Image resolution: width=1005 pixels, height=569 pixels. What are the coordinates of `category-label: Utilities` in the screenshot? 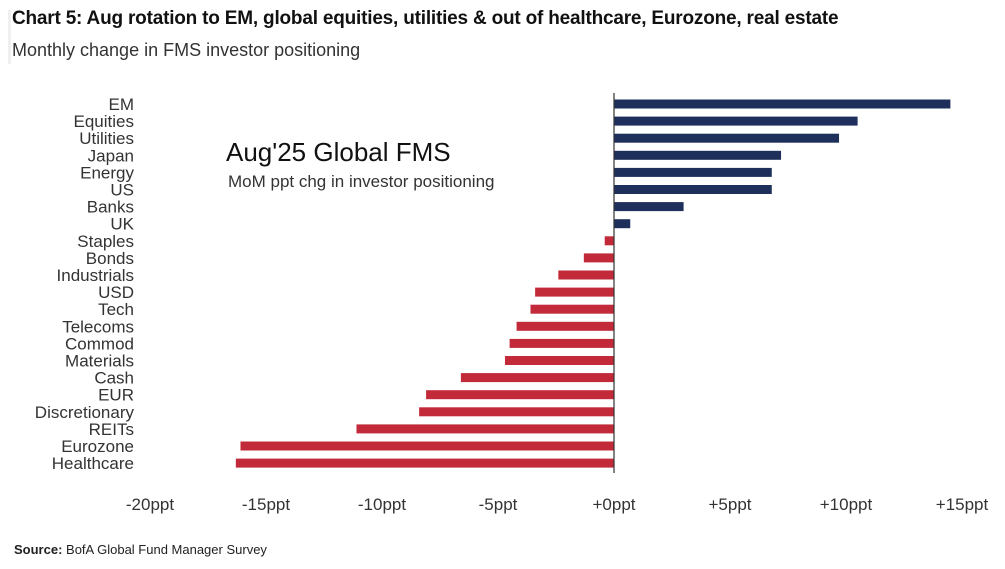 It's located at (106, 138).